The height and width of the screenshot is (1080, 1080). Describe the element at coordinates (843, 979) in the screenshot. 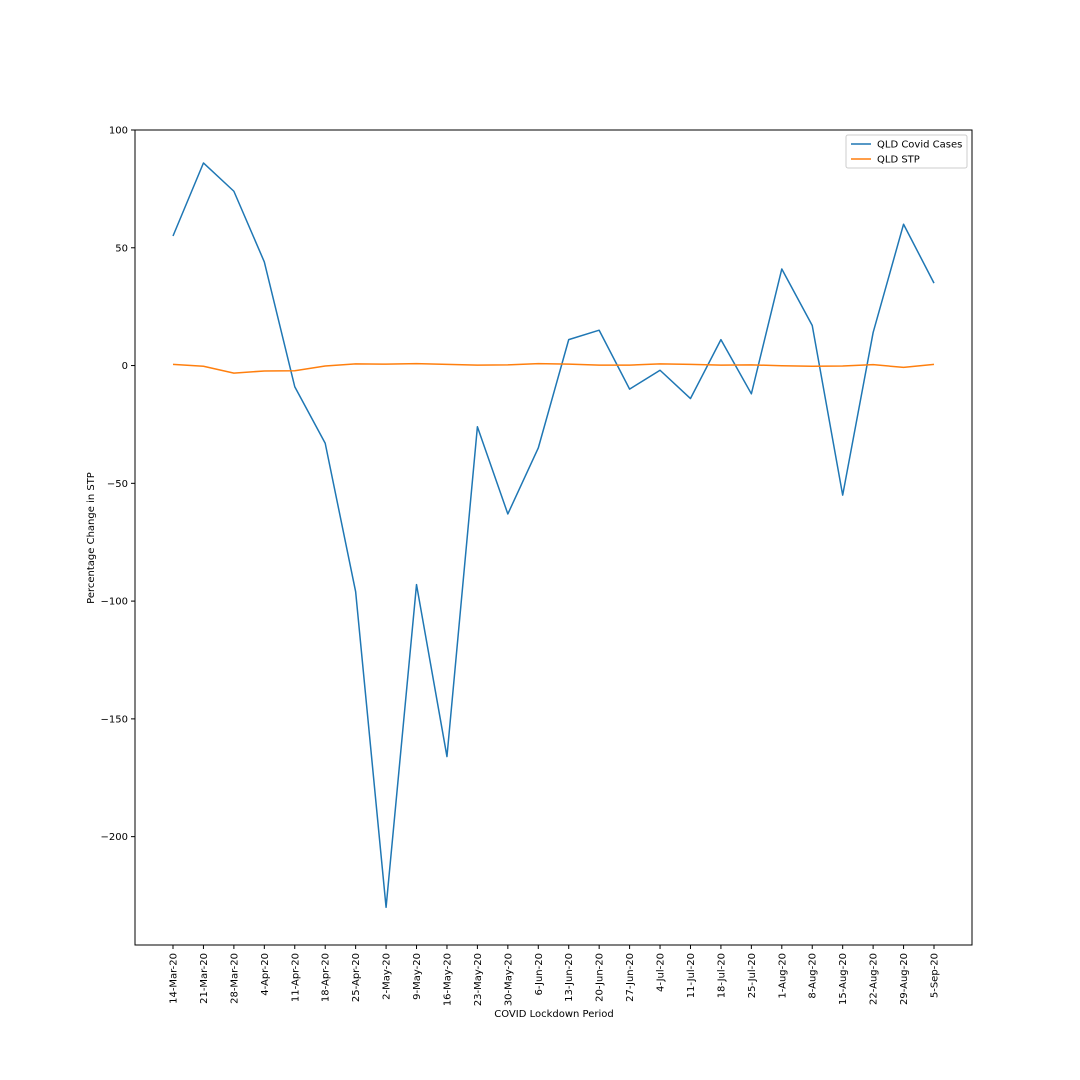

I see `x-tick-label: 15-Aug-20` at that location.